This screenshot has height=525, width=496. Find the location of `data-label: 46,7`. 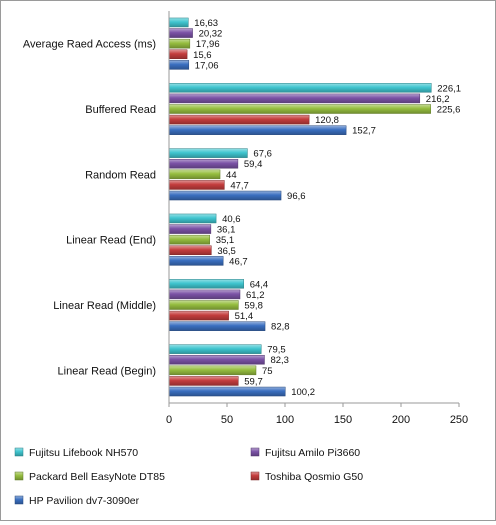

data-label: 46,7 is located at coordinates (238, 261).